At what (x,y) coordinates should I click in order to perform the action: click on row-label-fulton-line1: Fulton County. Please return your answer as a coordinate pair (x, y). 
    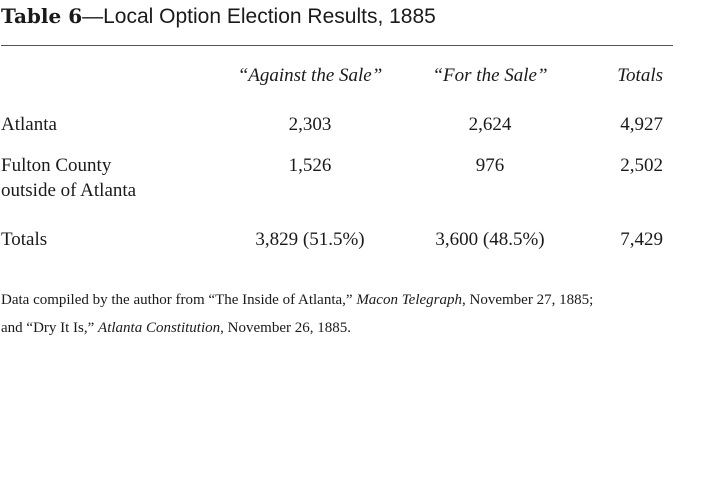
    Looking at the image, I should click on (56, 165).